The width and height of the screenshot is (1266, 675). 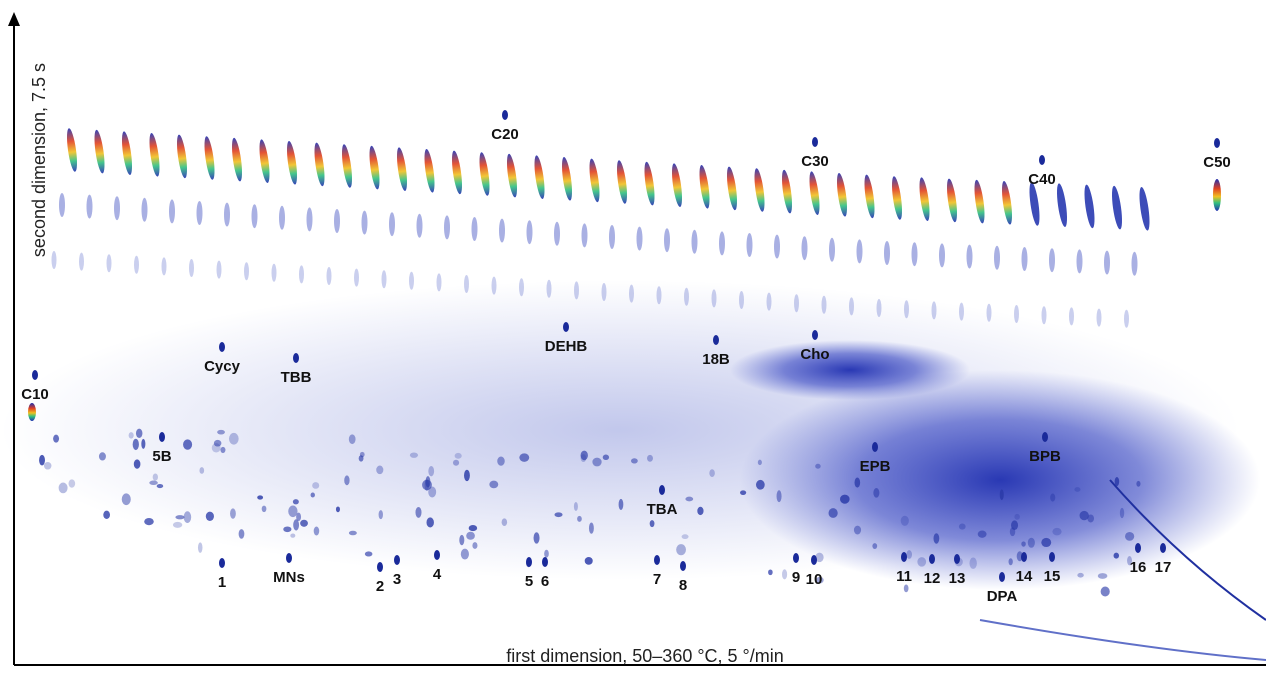 What do you see at coordinates (289, 577) in the screenshot?
I see `peak-label: MNs` at bounding box center [289, 577].